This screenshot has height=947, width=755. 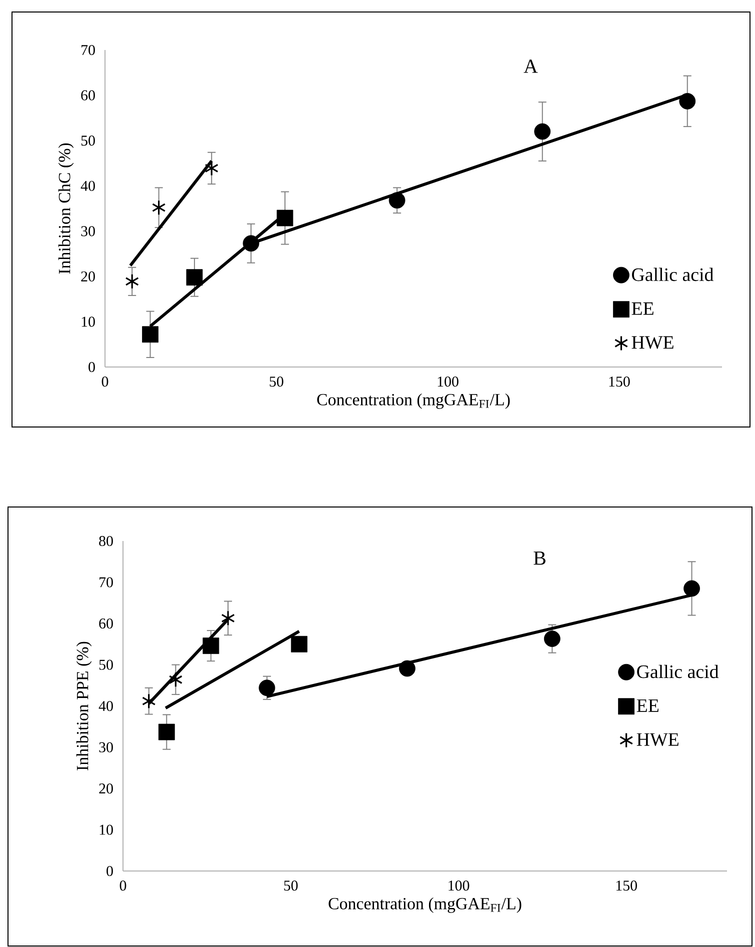 I want to click on chart-title: A, so click(x=531, y=66).